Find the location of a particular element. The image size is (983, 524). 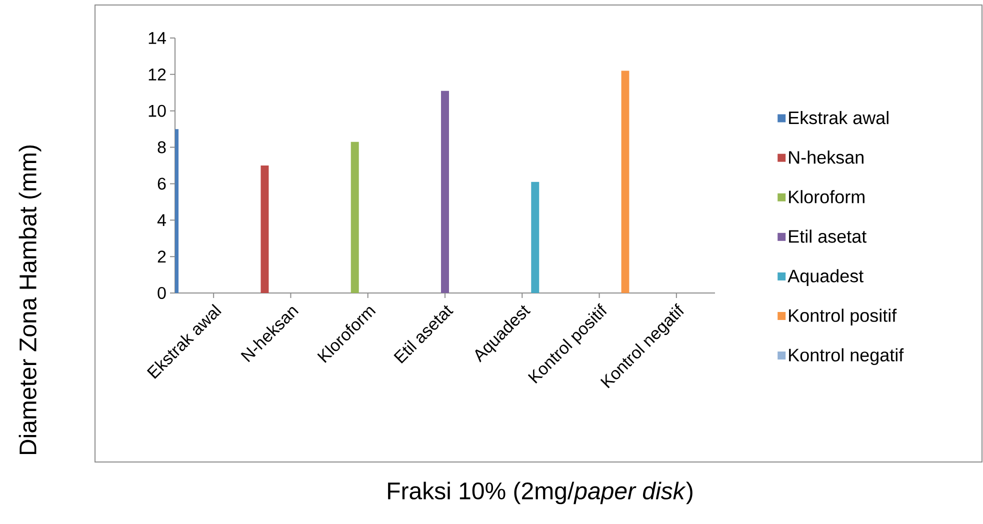

legend-label: Etil asetat is located at coordinates (827, 236).